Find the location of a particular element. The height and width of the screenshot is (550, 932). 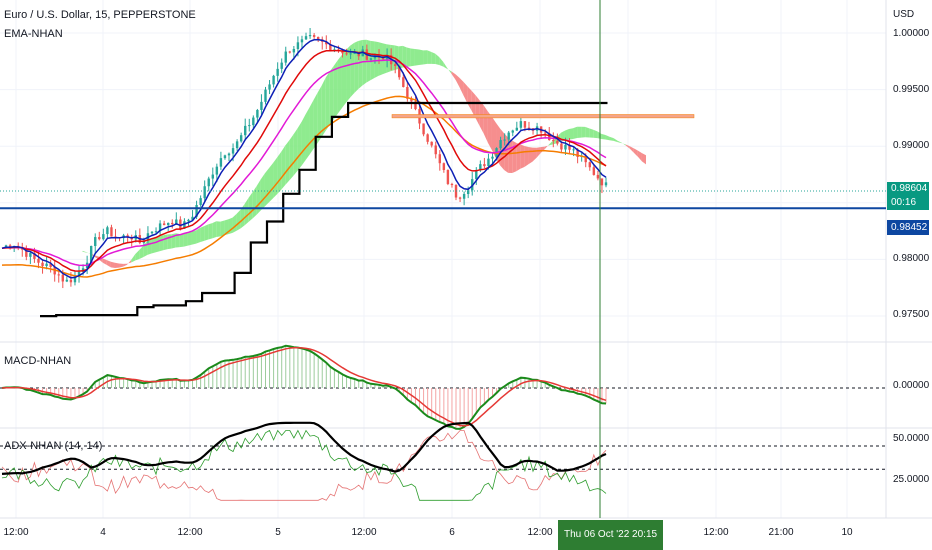

resistance-zone is located at coordinates (543, 116).